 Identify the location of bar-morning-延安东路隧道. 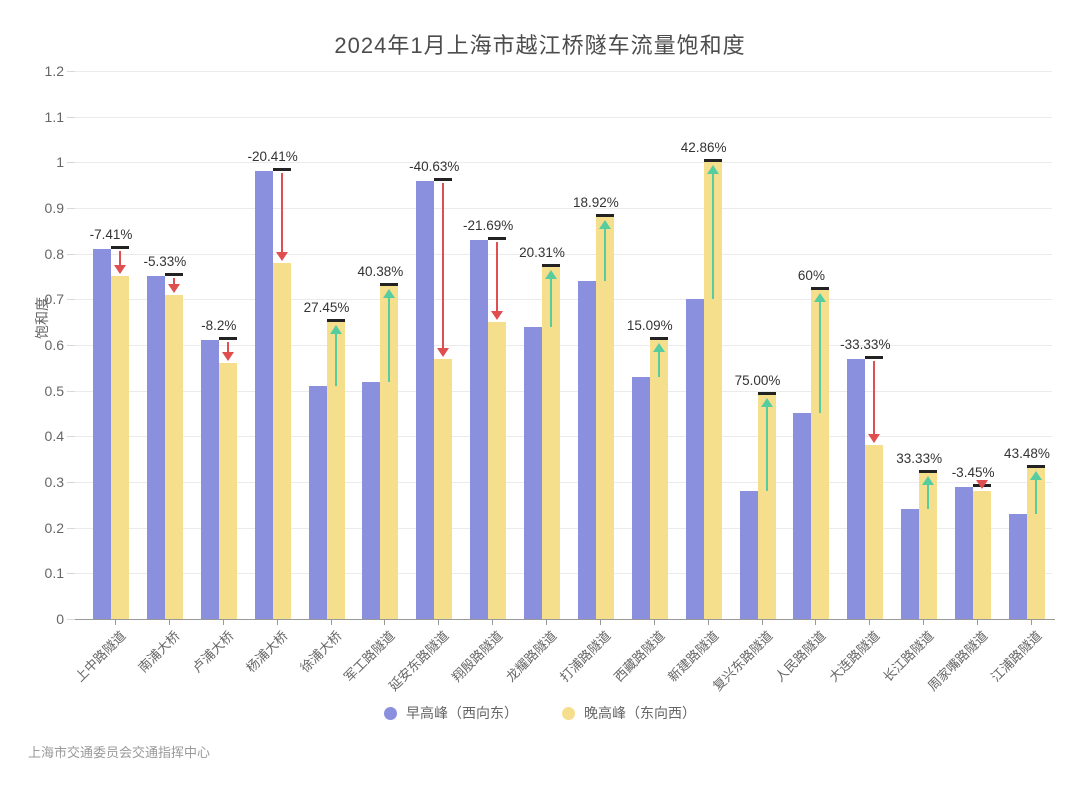
(425, 399).